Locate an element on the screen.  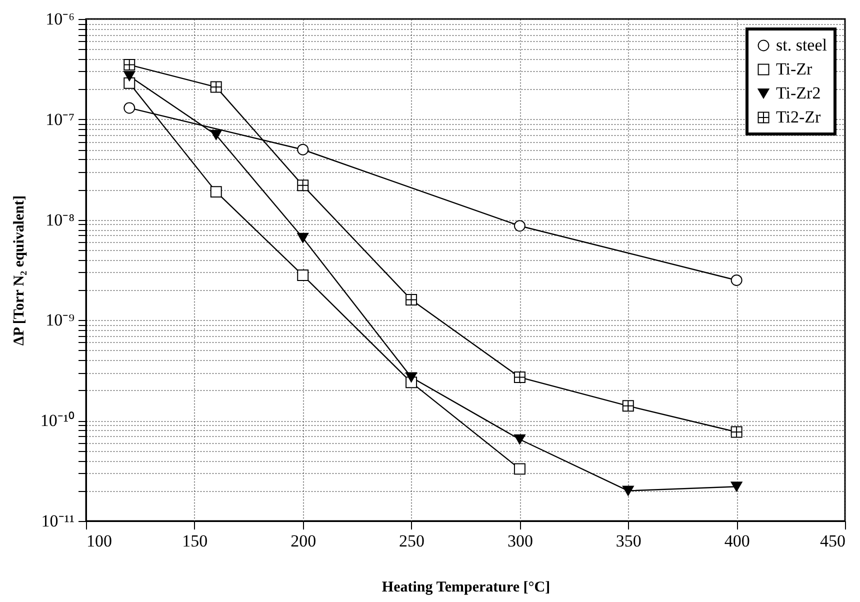
x-tick-label: 450 is located at coordinates (833, 541).